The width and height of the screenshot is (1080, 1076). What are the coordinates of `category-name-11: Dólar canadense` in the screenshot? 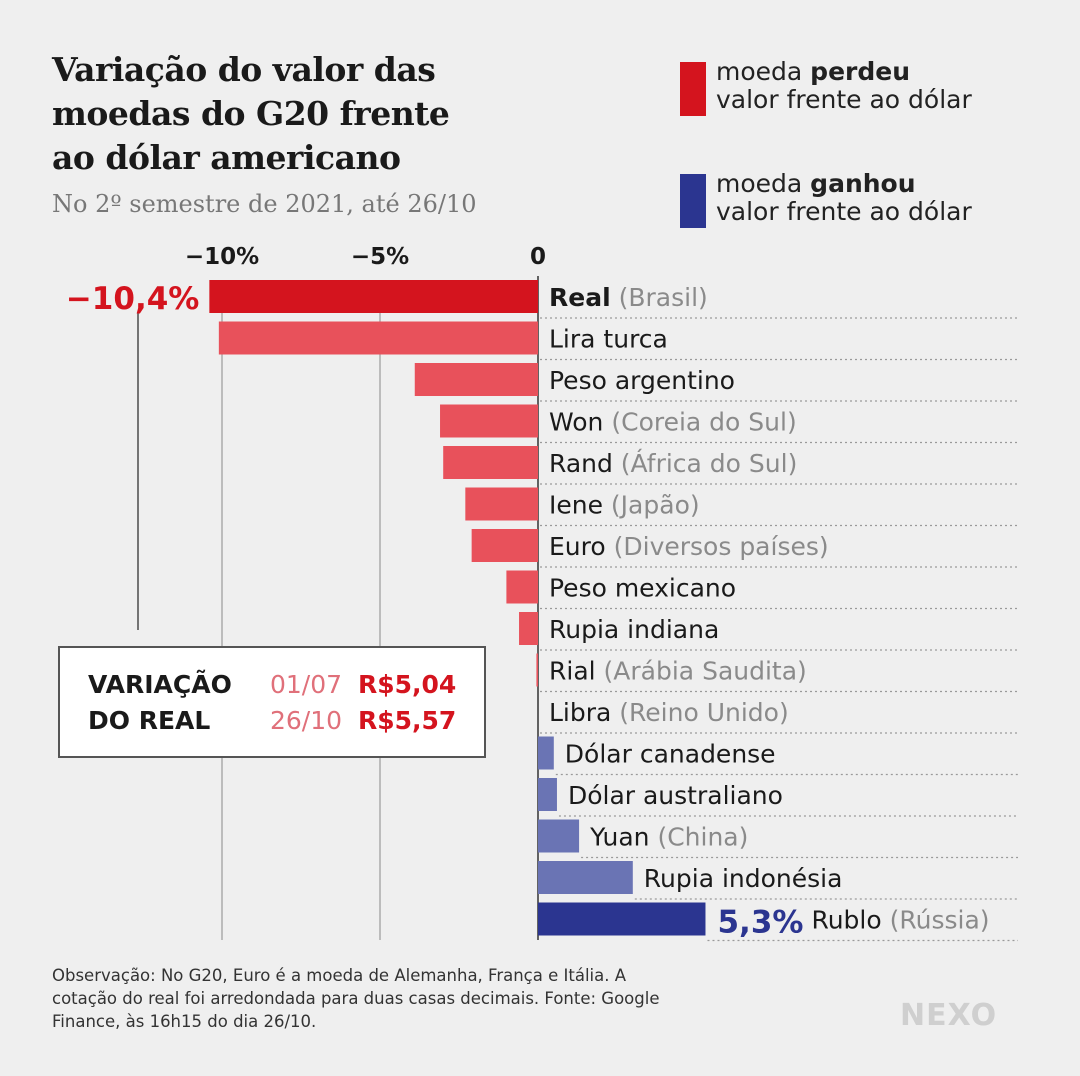 It's located at (670, 754).